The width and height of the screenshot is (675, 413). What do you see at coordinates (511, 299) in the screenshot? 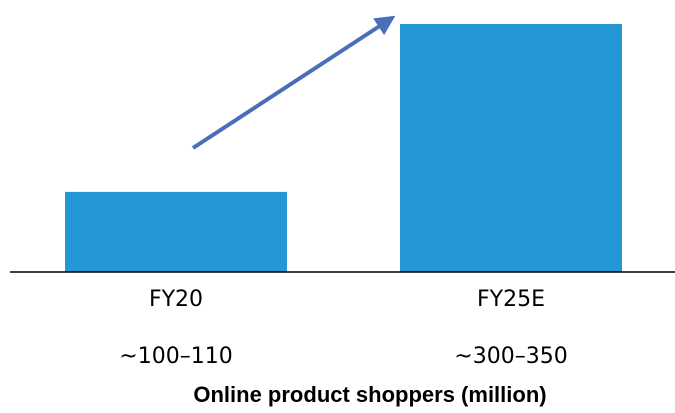
I see `x-tick-label: FY25E` at bounding box center [511, 299].